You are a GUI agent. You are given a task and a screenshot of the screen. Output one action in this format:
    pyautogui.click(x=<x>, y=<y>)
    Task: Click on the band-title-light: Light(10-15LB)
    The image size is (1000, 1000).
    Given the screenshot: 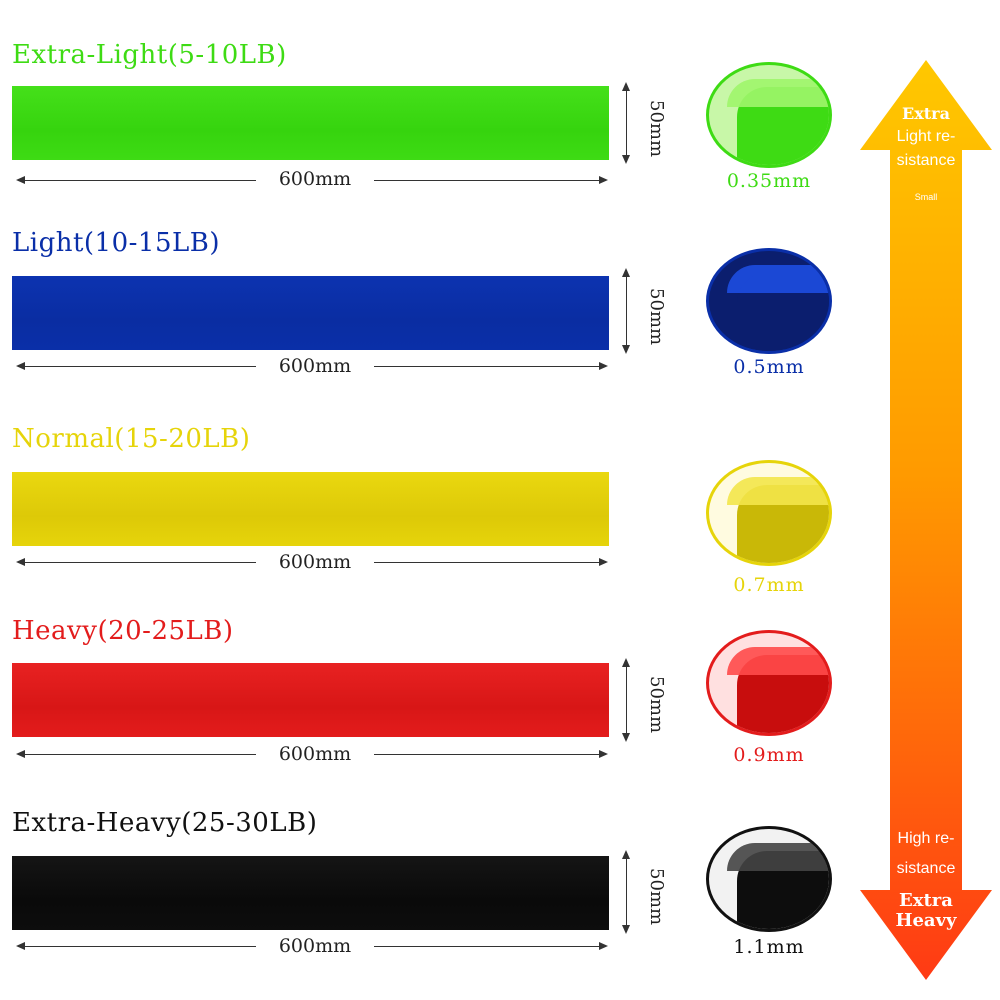 What is the action you would take?
    pyautogui.click(x=116, y=243)
    